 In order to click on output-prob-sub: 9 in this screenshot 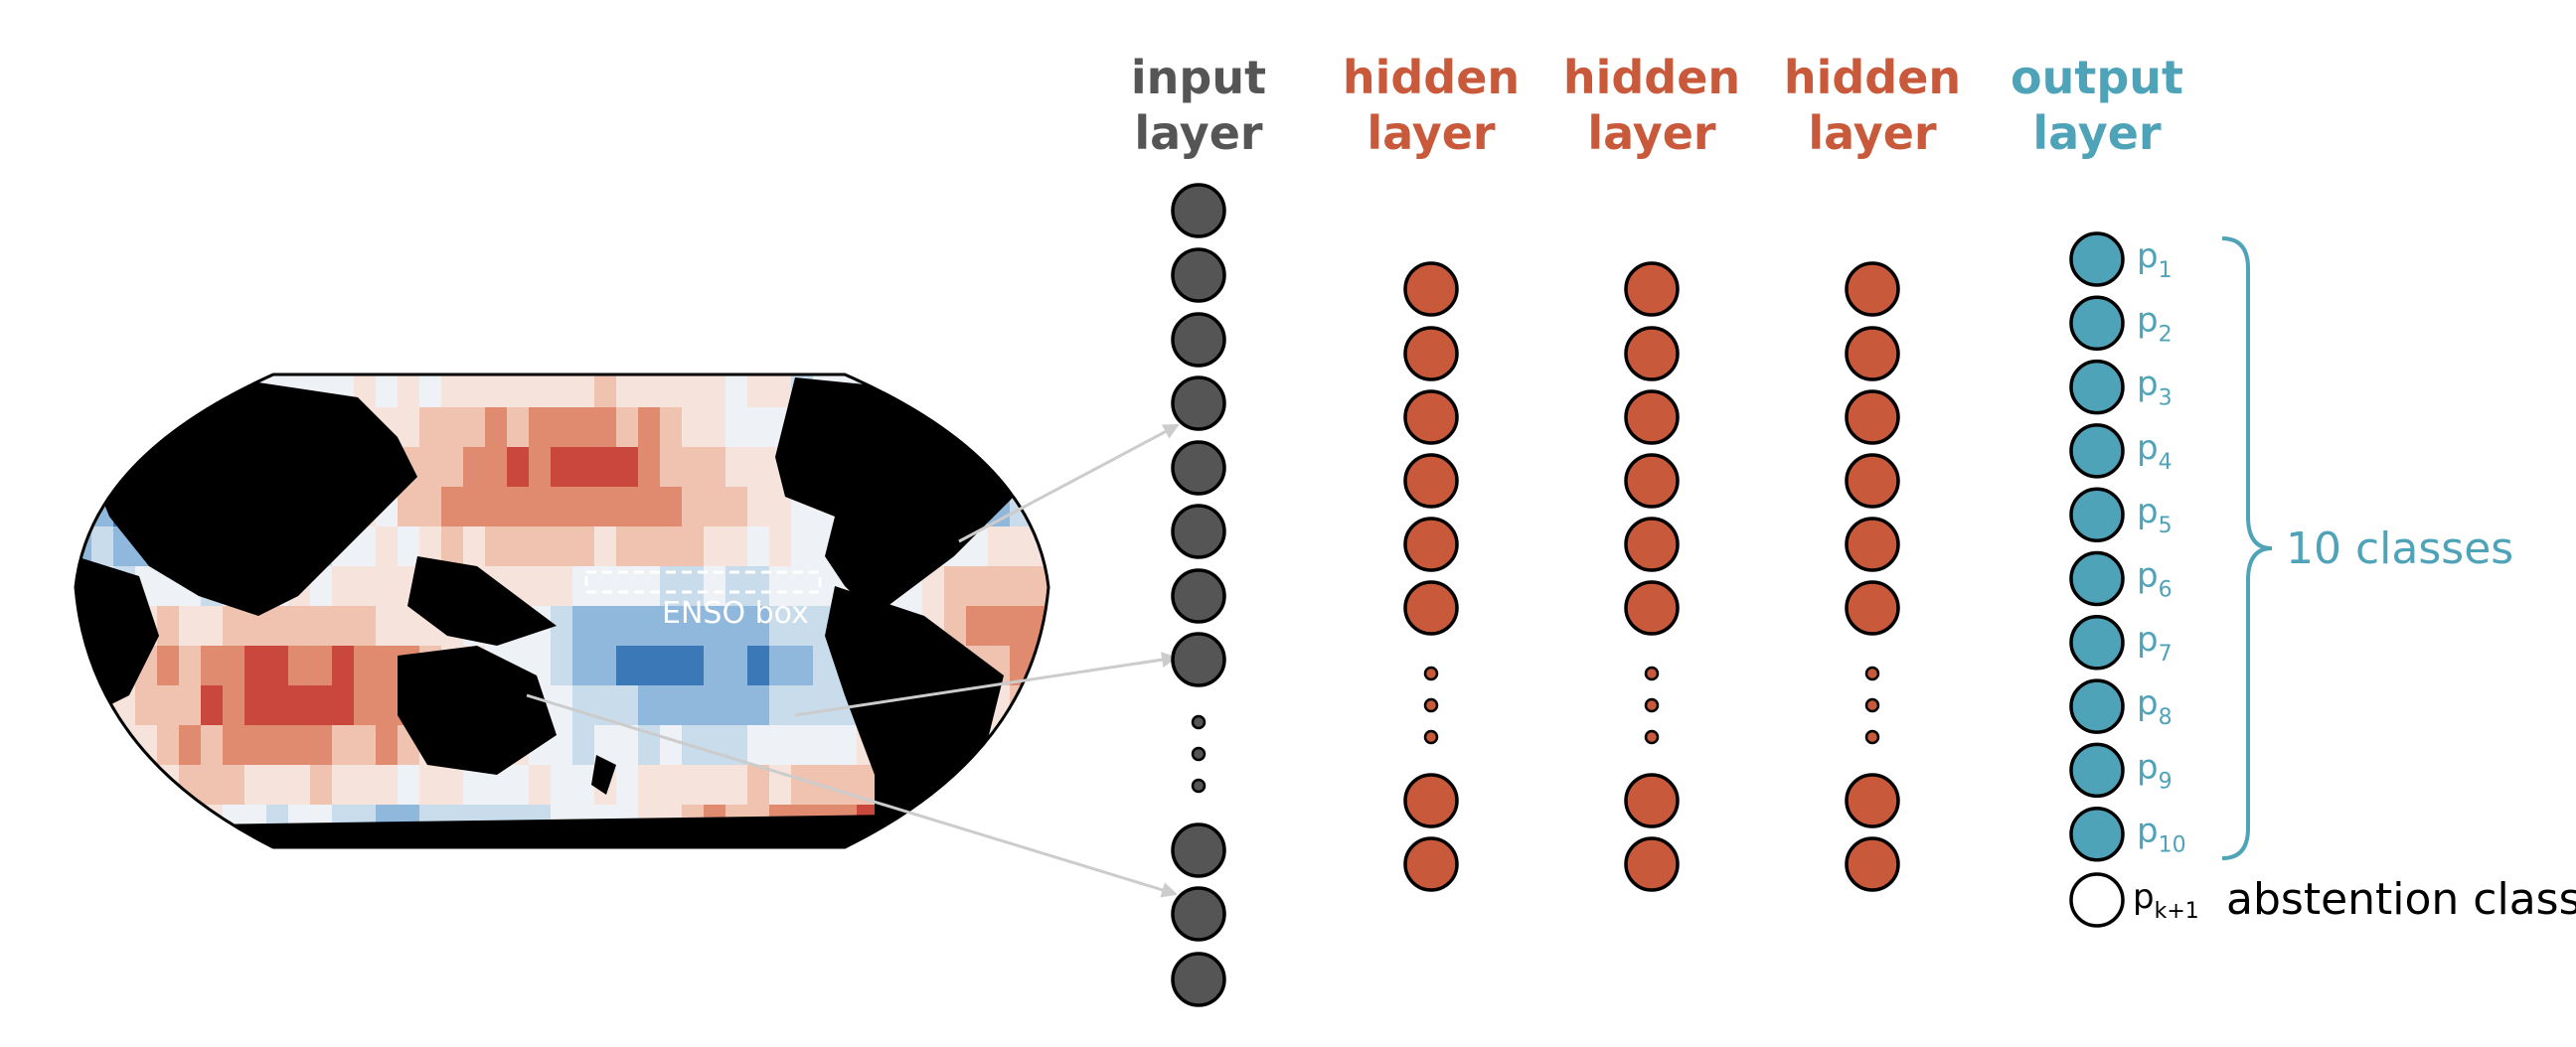, I will do `click(2166, 781)`.